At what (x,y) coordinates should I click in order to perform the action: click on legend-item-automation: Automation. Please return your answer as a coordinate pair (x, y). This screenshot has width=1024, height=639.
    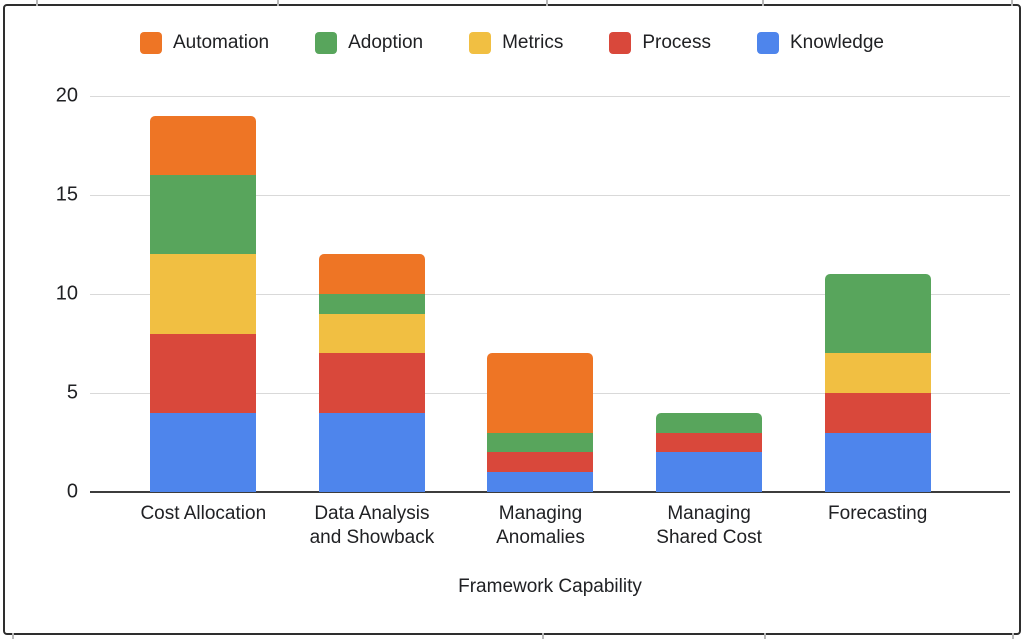
    Looking at the image, I should click on (204, 43).